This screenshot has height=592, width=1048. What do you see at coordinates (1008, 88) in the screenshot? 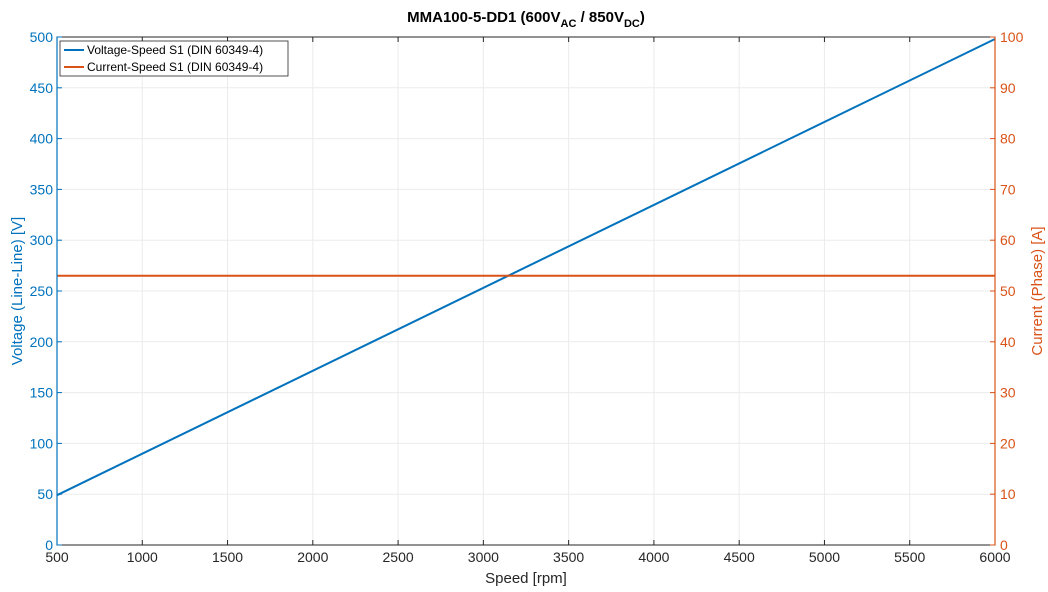
I see `y-right-tick-label: 90` at bounding box center [1008, 88].